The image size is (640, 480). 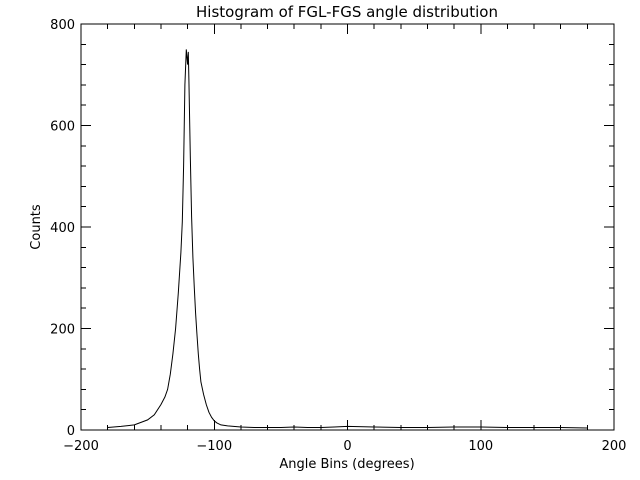 I want to click on x-tick-label: 0, so click(x=347, y=446).